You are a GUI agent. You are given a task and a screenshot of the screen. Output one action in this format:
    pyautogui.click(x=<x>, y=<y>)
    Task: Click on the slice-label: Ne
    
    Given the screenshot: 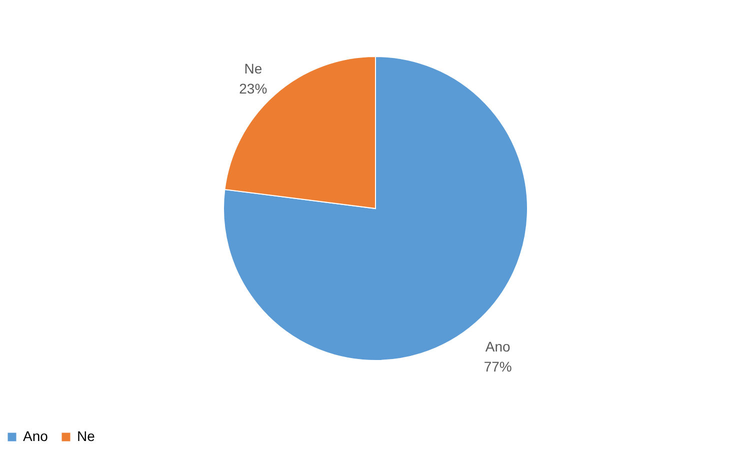 What is the action you would take?
    pyautogui.click(x=253, y=68)
    